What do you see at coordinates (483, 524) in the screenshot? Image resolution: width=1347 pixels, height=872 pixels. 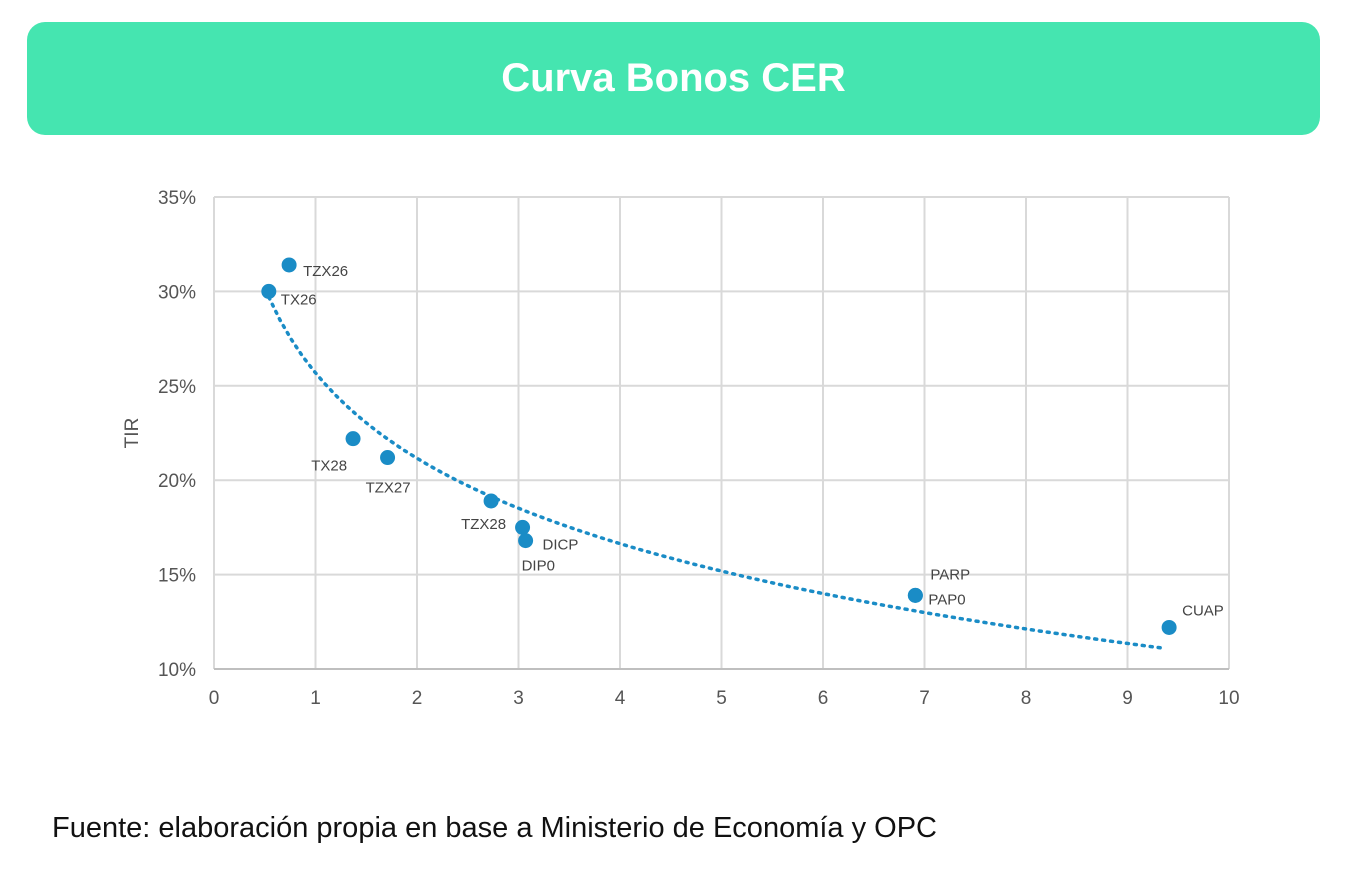 I see `data-label: TZX28` at bounding box center [483, 524].